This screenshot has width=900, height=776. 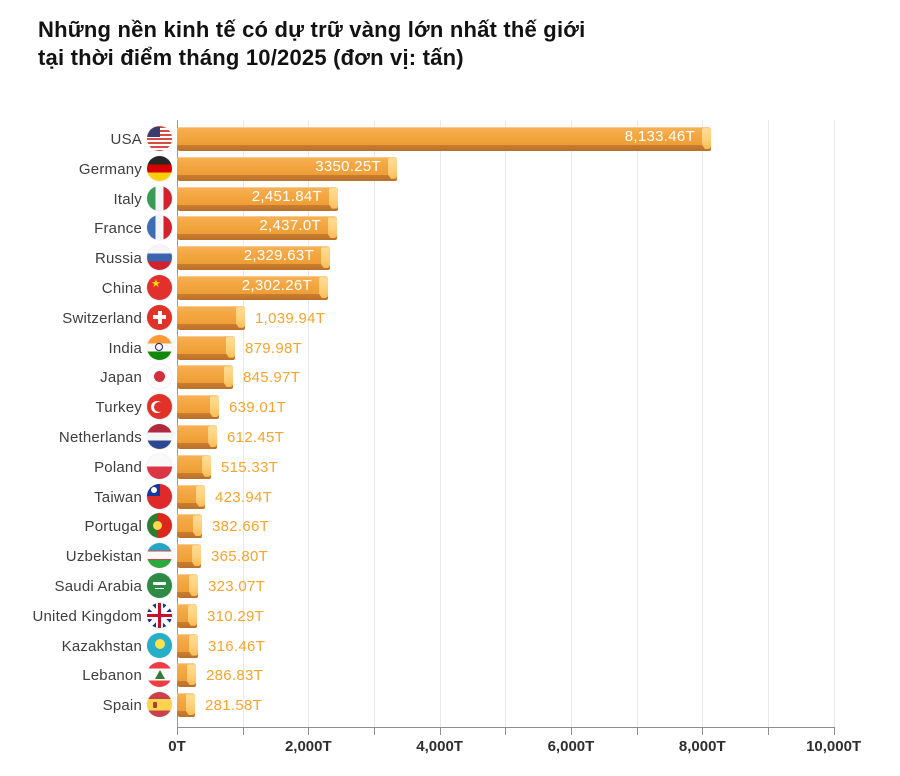 I want to click on gold-bar-taiwan, so click(x=191, y=496).